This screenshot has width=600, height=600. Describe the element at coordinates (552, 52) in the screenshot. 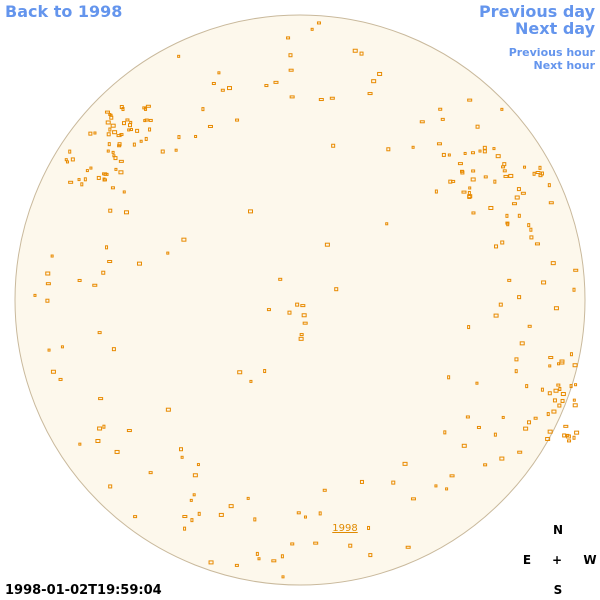

I see `previous-hour-link: Previous hour` at that location.